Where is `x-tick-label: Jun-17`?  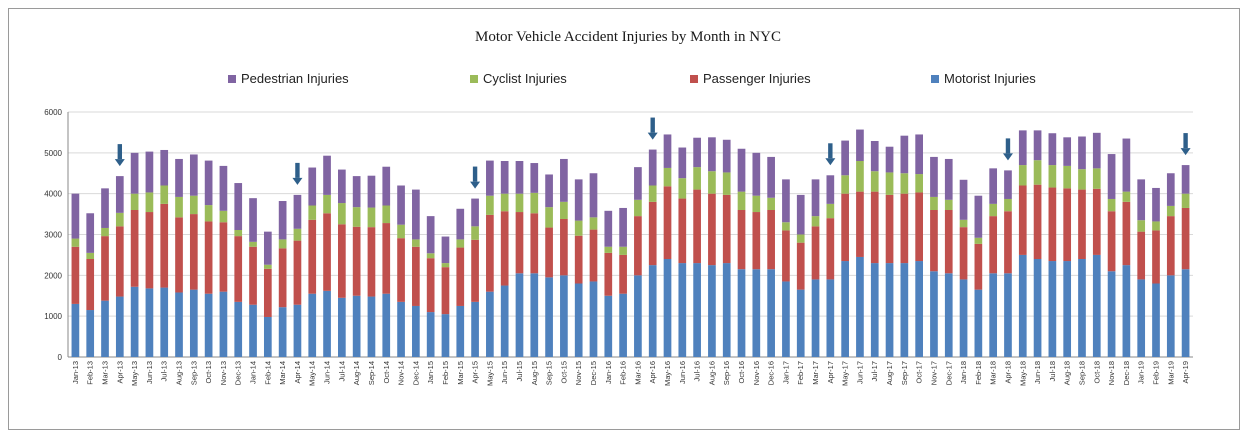
x-tick-label: Jun-17 is located at coordinates (859, 372).